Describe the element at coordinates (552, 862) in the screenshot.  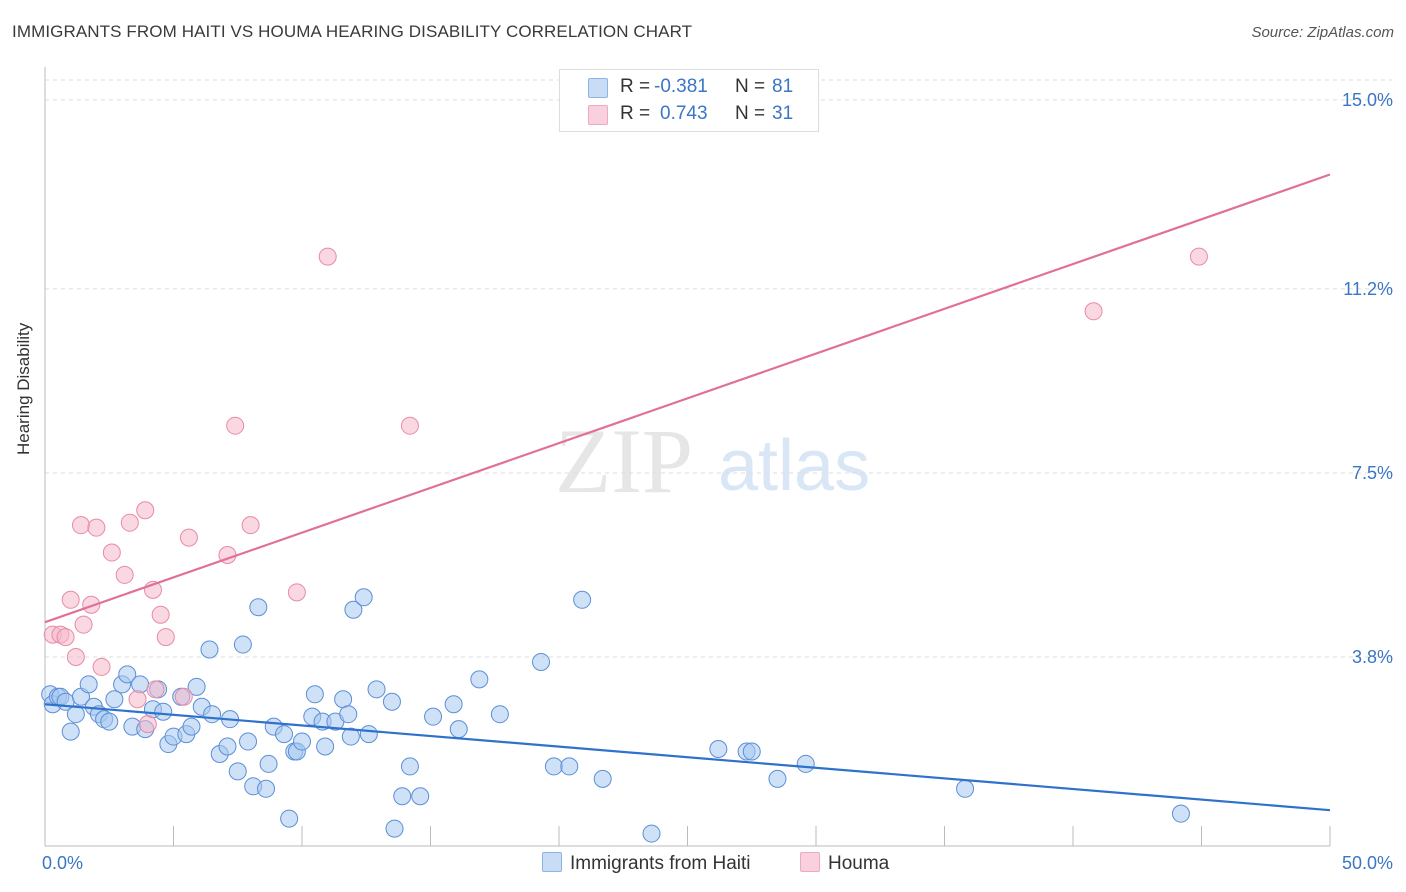
I see `bottom-legend-swatch-haiti` at that location.